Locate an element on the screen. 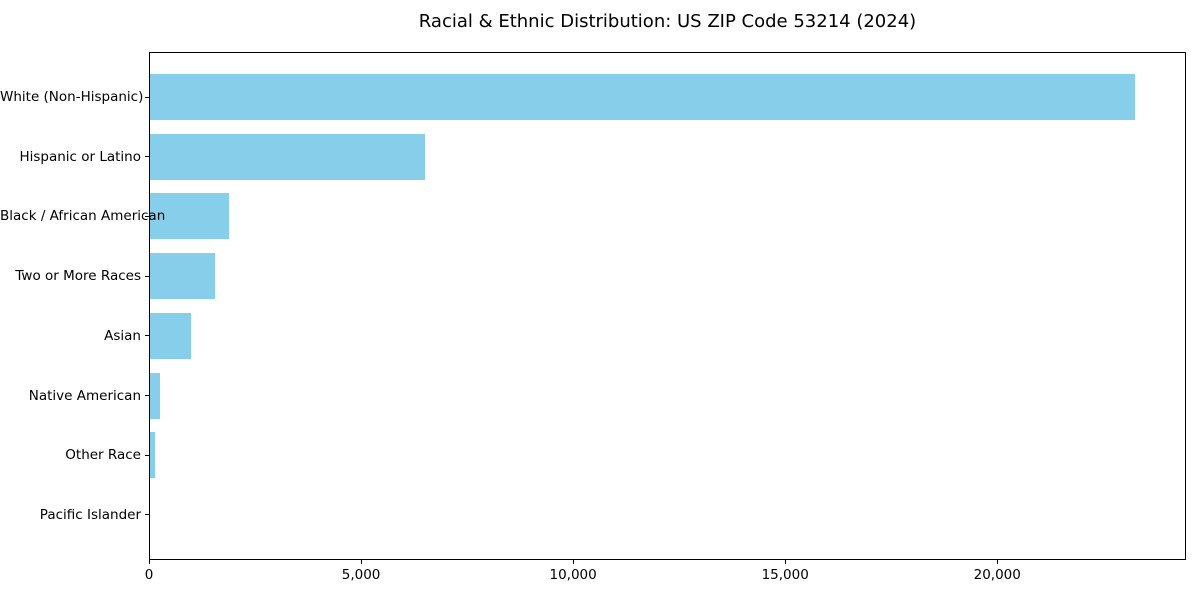  x-axis-tick-label: 5,000 is located at coordinates (361, 575).